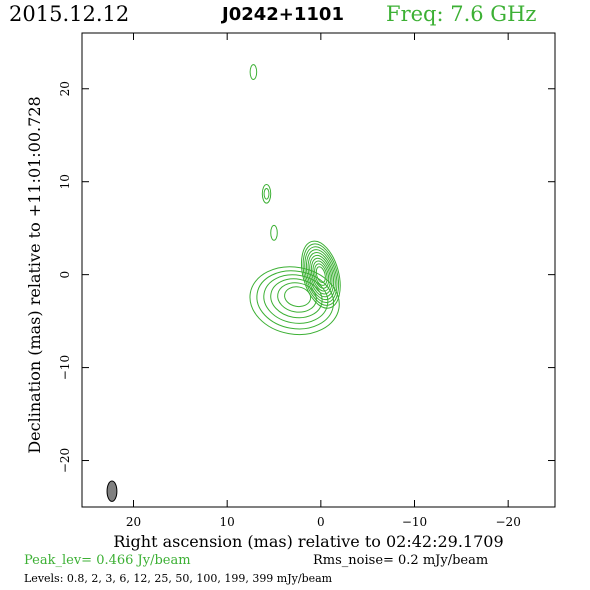 The height and width of the screenshot is (590, 590). What do you see at coordinates (107, 560) in the screenshot?
I see `peak-level: Peak_lev= 0.466 Jy/beam` at bounding box center [107, 560].